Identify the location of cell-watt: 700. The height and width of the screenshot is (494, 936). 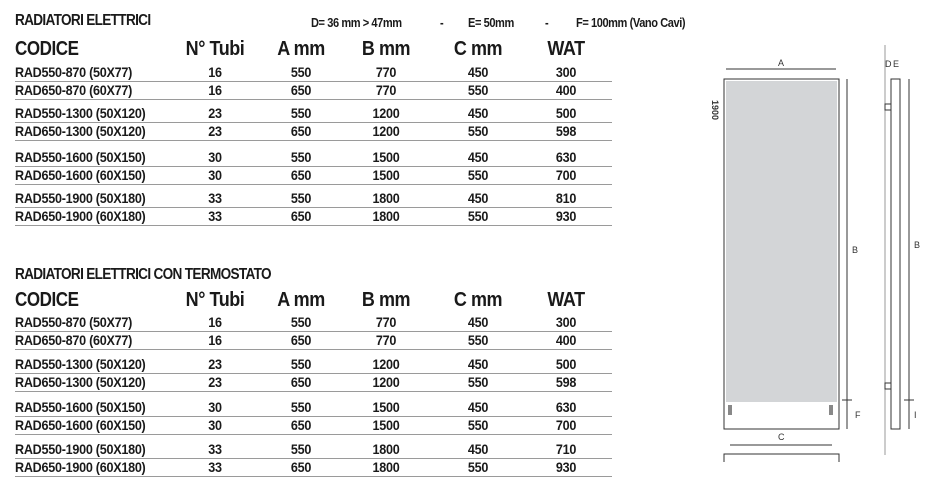
(566, 425).